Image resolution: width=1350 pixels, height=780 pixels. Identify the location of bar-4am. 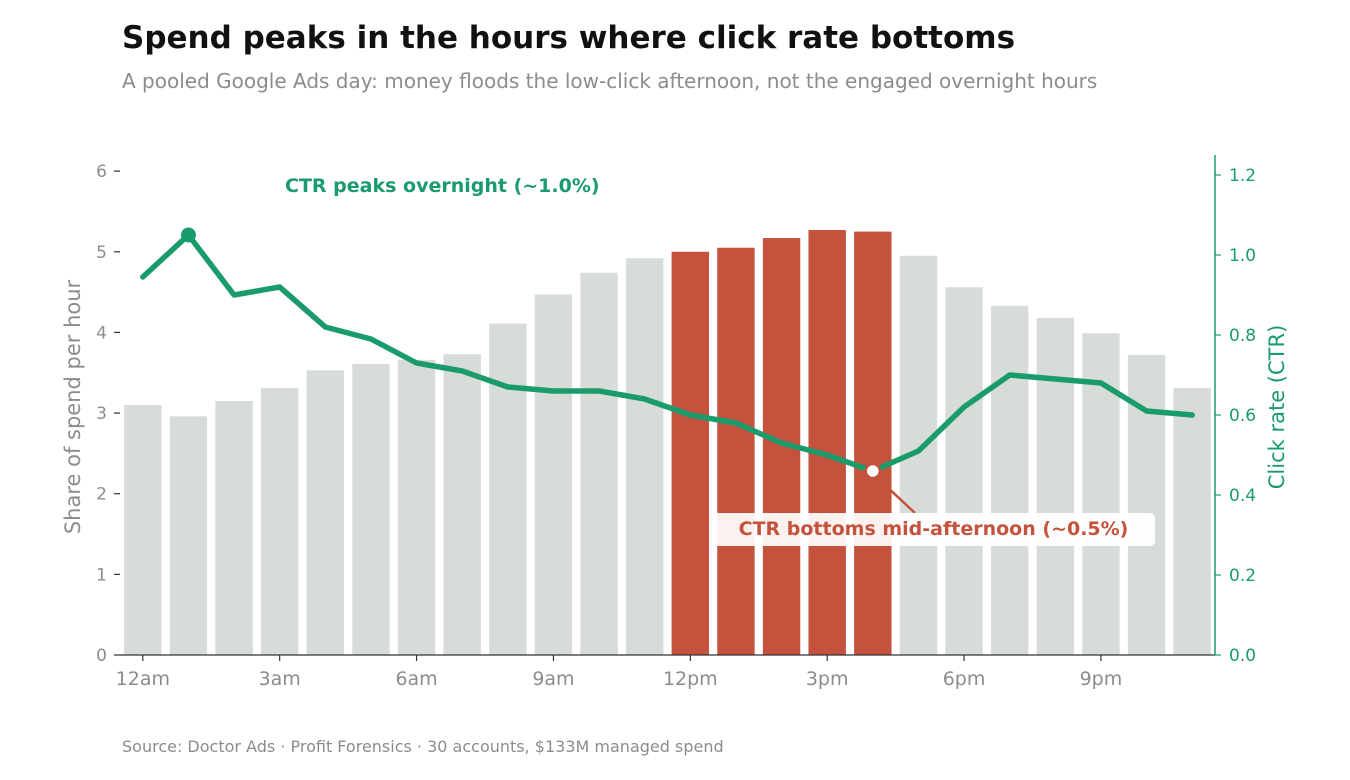
(325, 512).